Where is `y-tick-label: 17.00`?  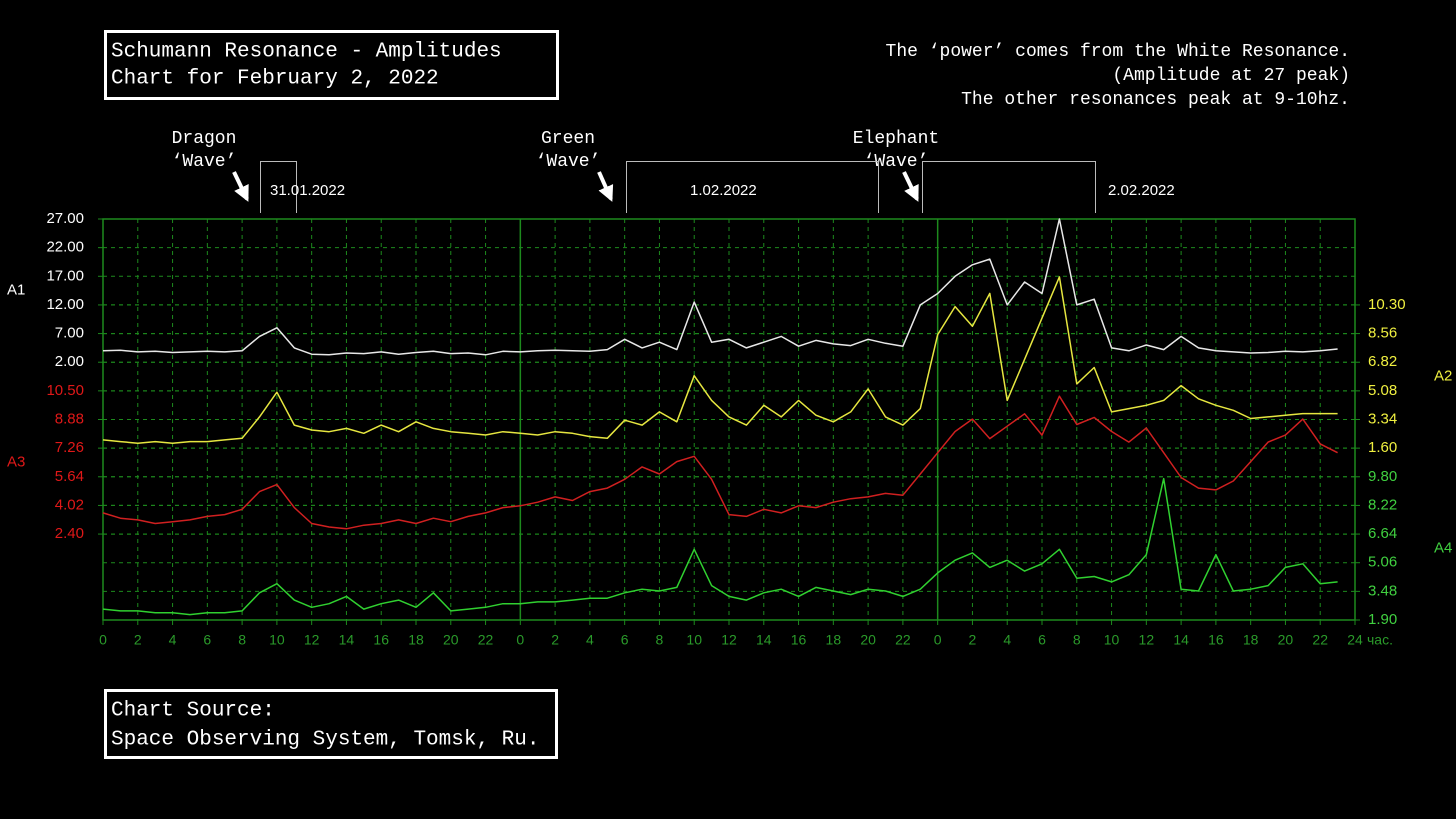 y-tick-label: 17.00 is located at coordinates (65, 275).